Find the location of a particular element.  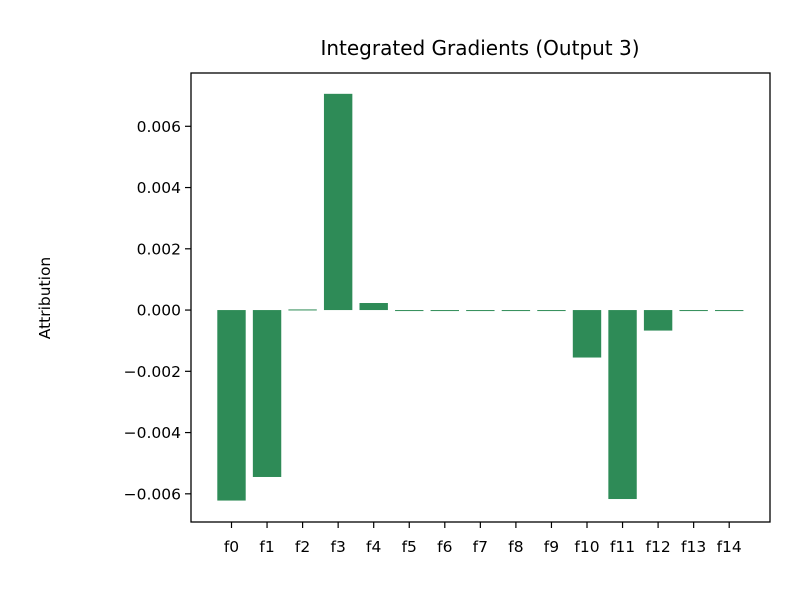

bar-f8 is located at coordinates (516, 311).